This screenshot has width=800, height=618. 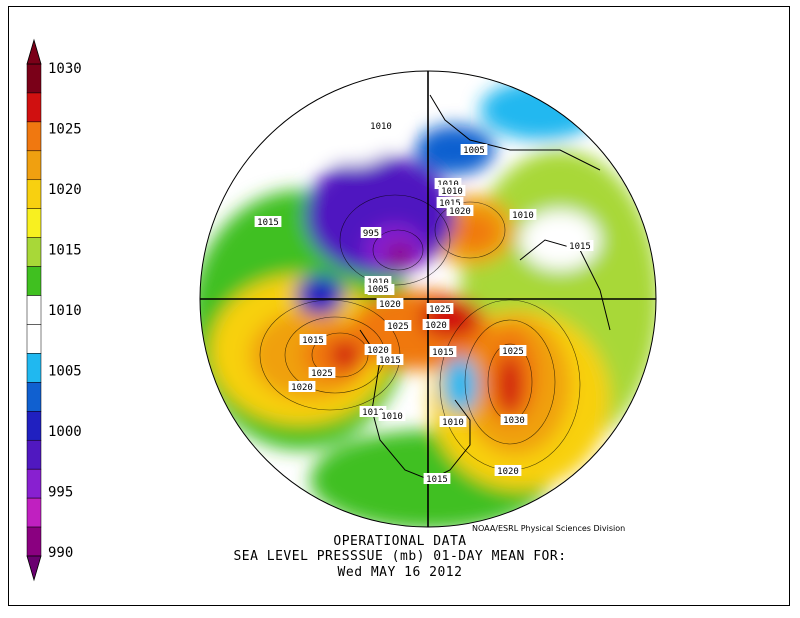 I want to click on contour-label: 1030, so click(x=514, y=421).